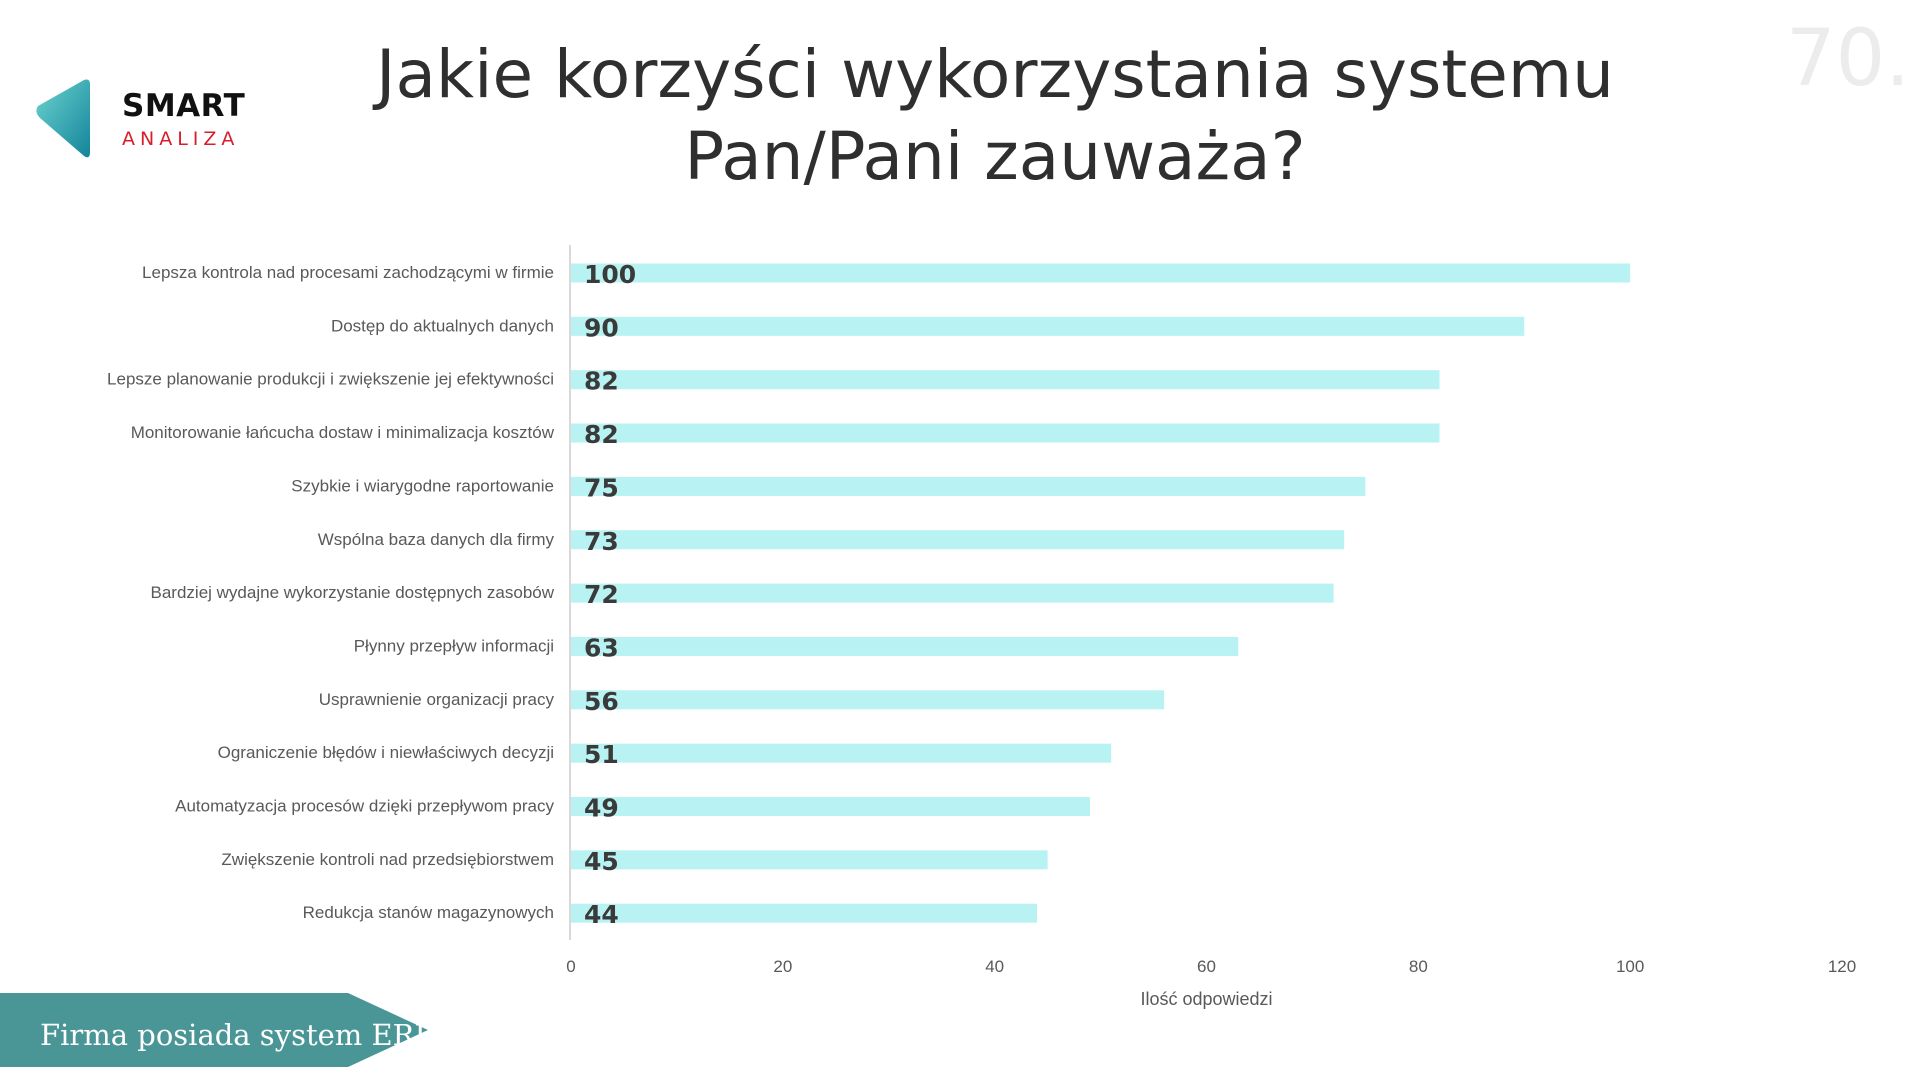 Image resolution: width=1920 pixels, height=1080 pixels. Describe the element at coordinates (601, 327) in the screenshot. I see `data-label: 90` at that location.